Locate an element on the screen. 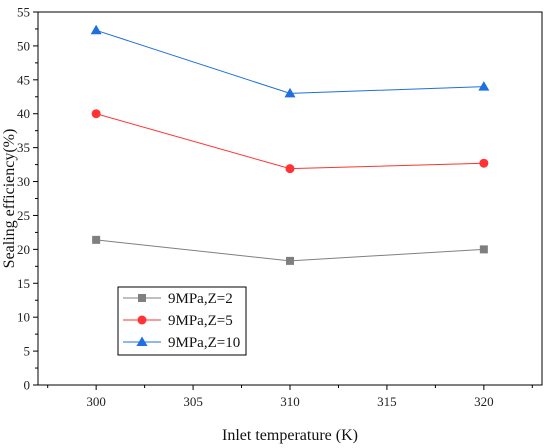 The height and width of the screenshot is (448, 550). y-tick-label: 55 is located at coordinates (23, 12).